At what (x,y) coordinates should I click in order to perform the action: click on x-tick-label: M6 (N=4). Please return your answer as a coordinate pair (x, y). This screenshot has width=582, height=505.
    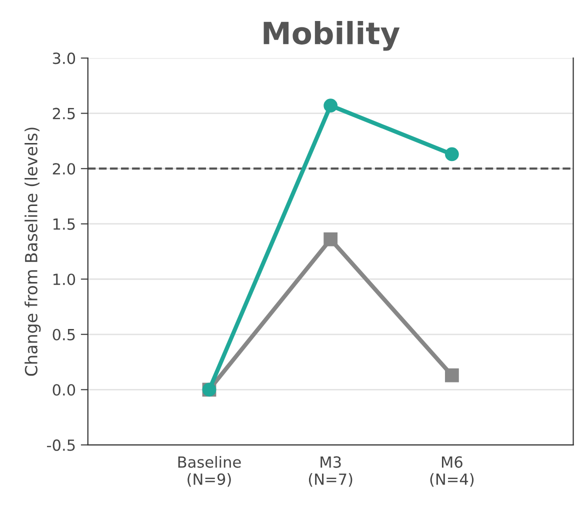
    Looking at the image, I should click on (452, 471).